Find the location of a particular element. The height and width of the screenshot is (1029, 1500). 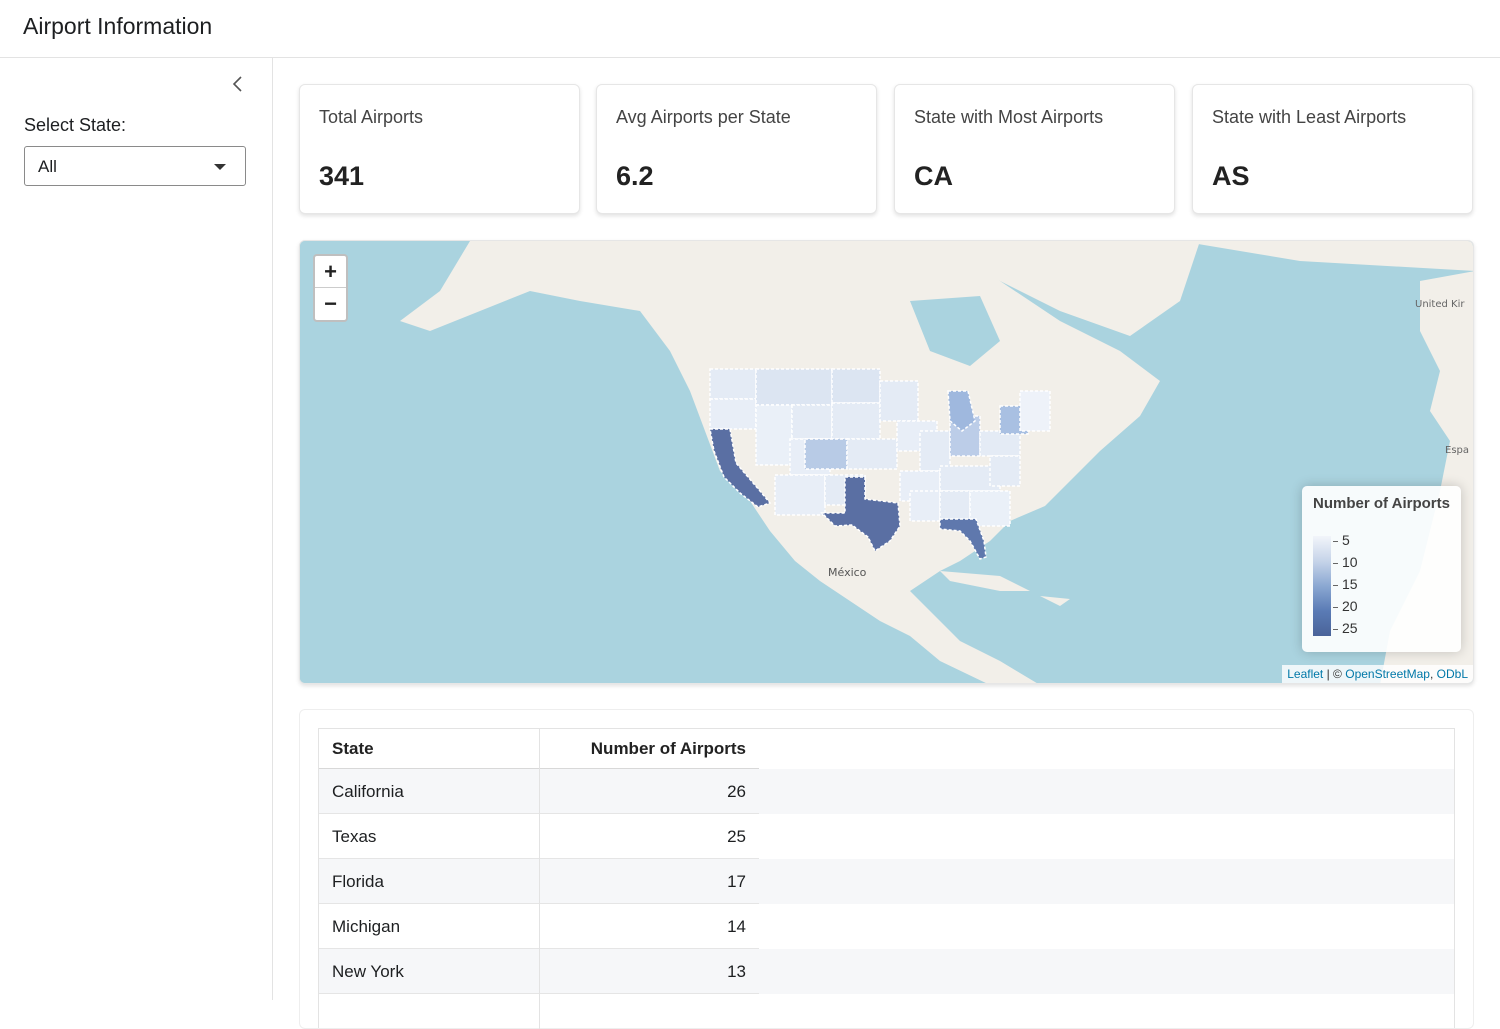

leaflet-link: Leaflet is located at coordinates (1305, 674).